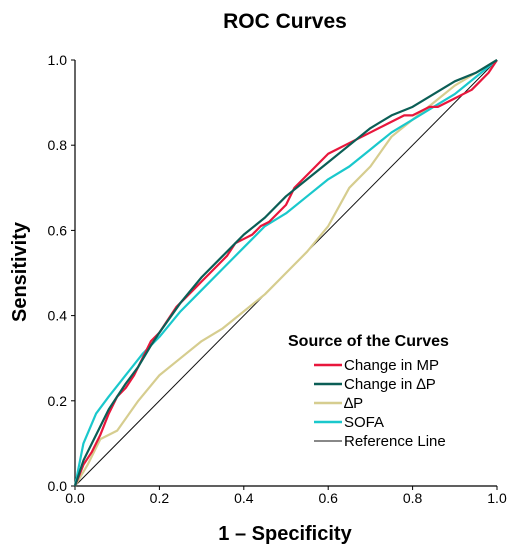 The image size is (518, 550). Describe the element at coordinates (497, 498) in the screenshot. I see `x-tick-label: 1.0` at that location.